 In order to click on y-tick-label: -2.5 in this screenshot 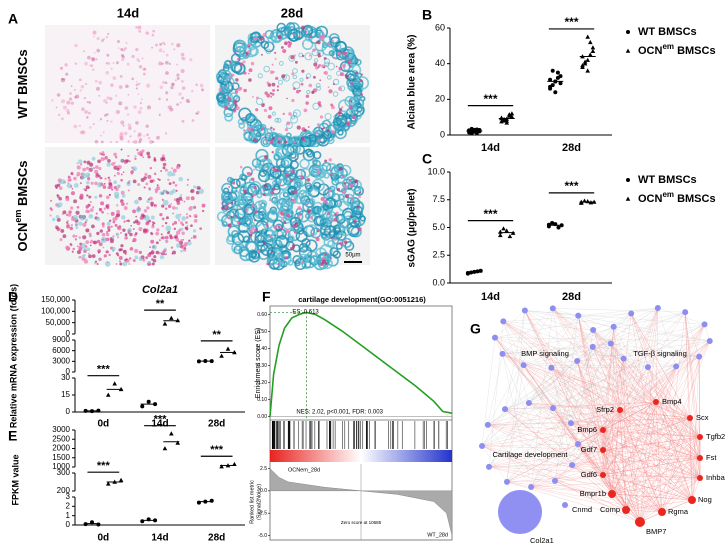, I will do `click(262, 514)`.